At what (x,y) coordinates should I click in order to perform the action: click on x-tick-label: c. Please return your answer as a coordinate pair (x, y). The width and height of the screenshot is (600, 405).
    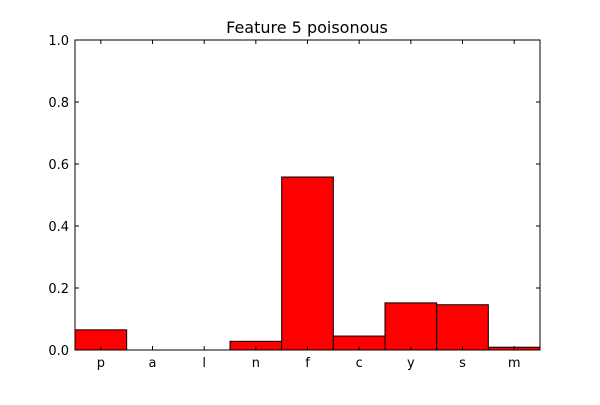
    Looking at the image, I should click on (359, 363).